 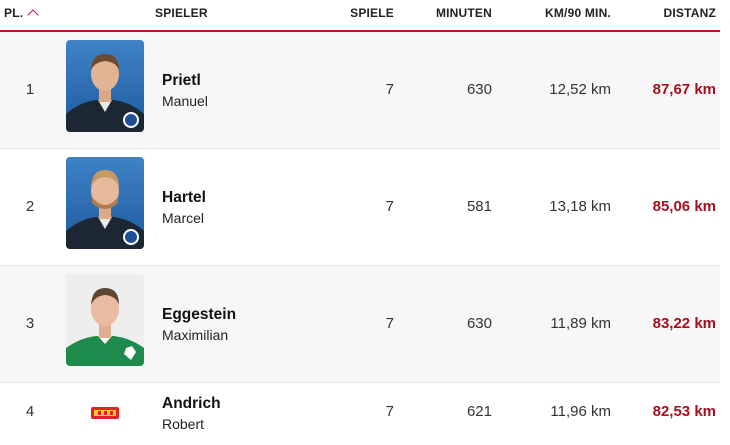 What do you see at coordinates (183, 218) in the screenshot?
I see `player-first-name: Marcel` at bounding box center [183, 218].